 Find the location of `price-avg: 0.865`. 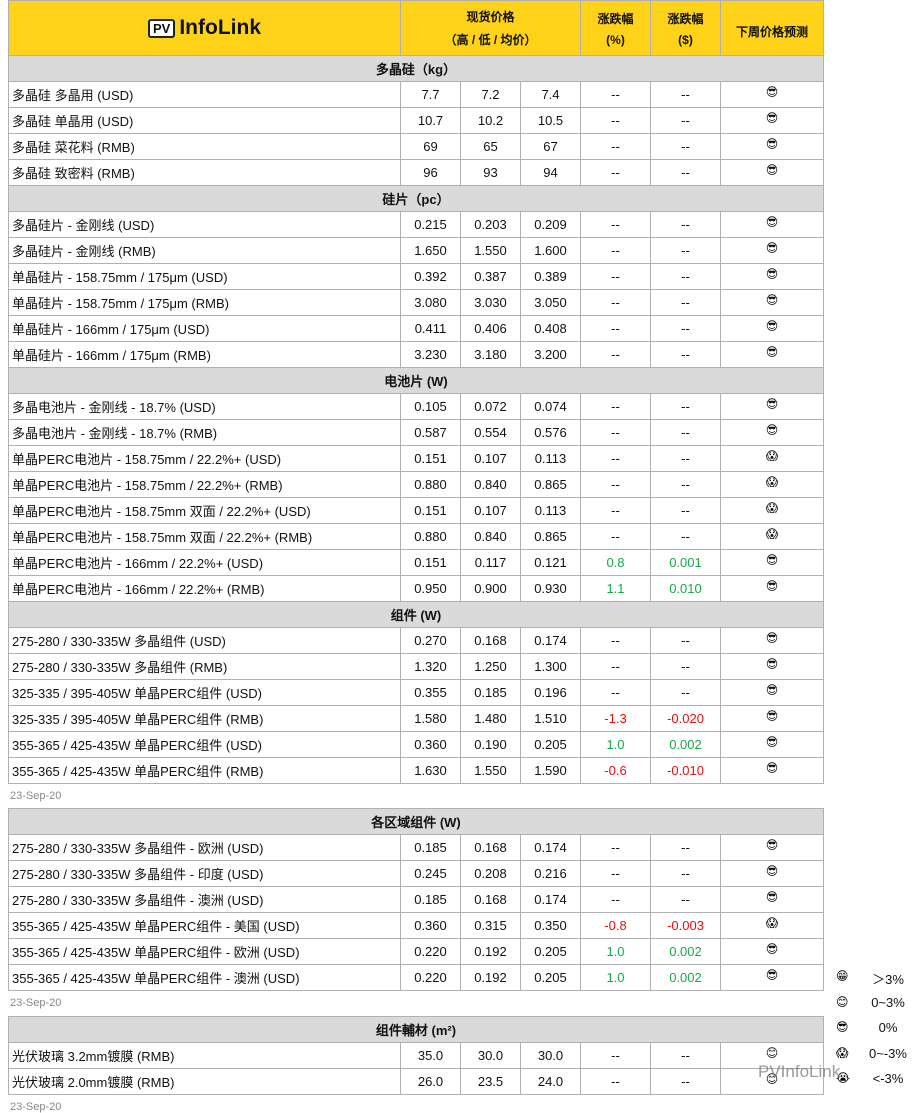

price-avg: 0.865 is located at coordinates (550, 484).